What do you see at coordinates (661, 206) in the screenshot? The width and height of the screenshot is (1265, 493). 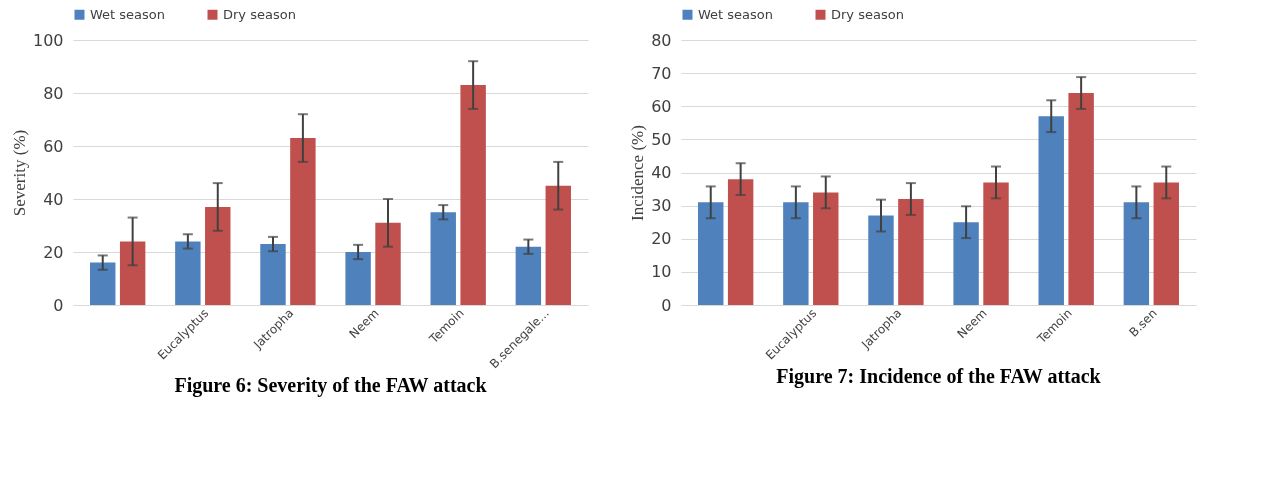 I see `y-tick-label: 30` at bounding box center [661, 206].